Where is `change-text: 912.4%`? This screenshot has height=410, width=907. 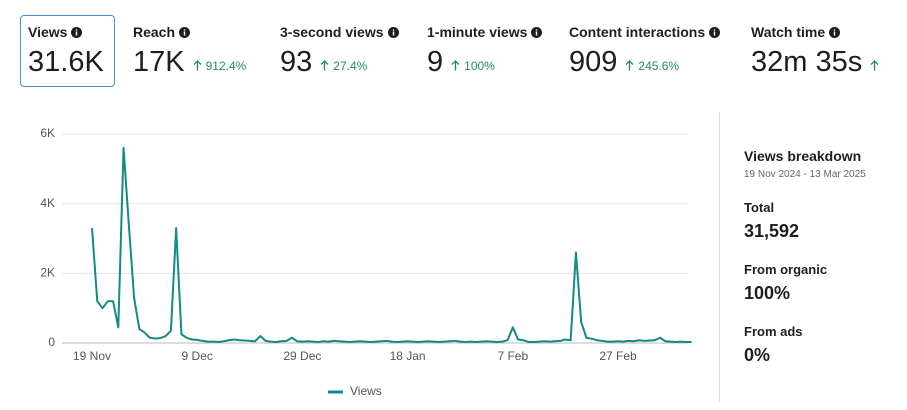
change-text: 912.4% is located at coordinates (226, 65).